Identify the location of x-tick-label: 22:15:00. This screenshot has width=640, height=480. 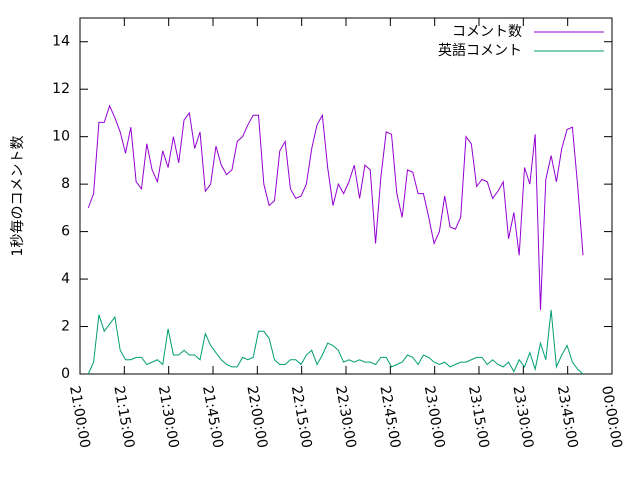
(301, 417).